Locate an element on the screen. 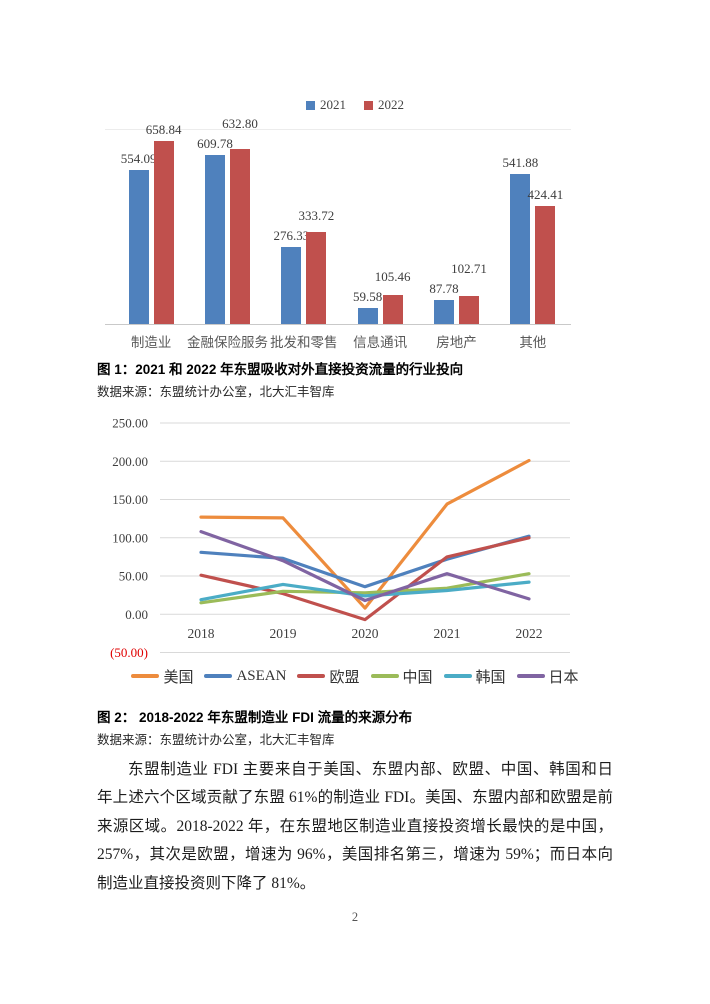 The image size is (710, 1004). series-line-韩国 is located at coordinates (365, 591).